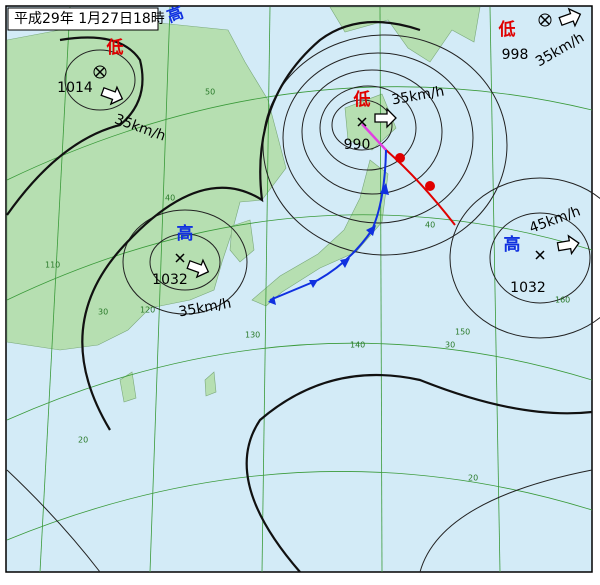 This screenshot has height=585, width=600. Describe the element at coordinates (357, 345) in the screenshot. I see `grid-label: 140` at that location.